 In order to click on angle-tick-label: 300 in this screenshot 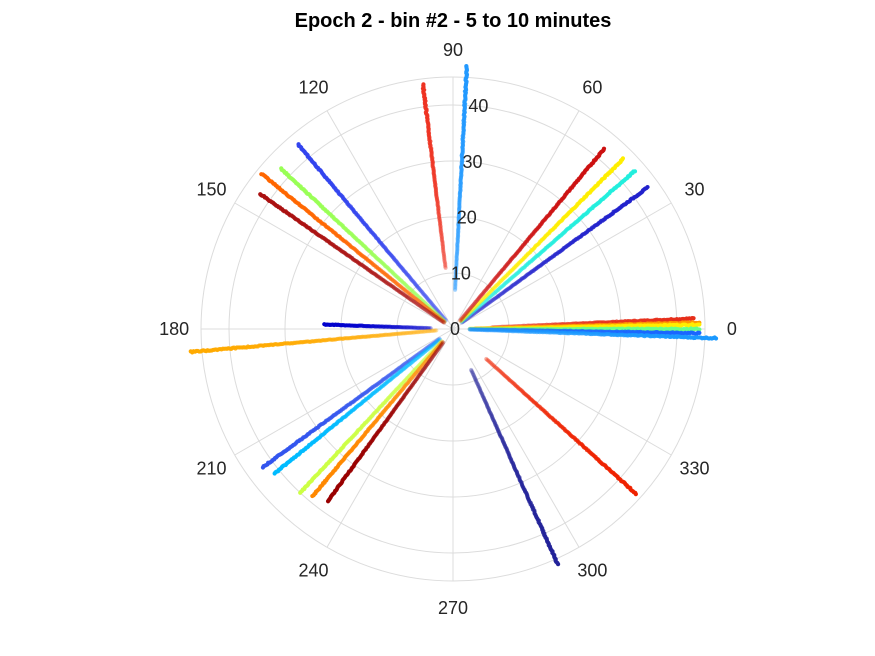, I will do `click(592, 571)`.